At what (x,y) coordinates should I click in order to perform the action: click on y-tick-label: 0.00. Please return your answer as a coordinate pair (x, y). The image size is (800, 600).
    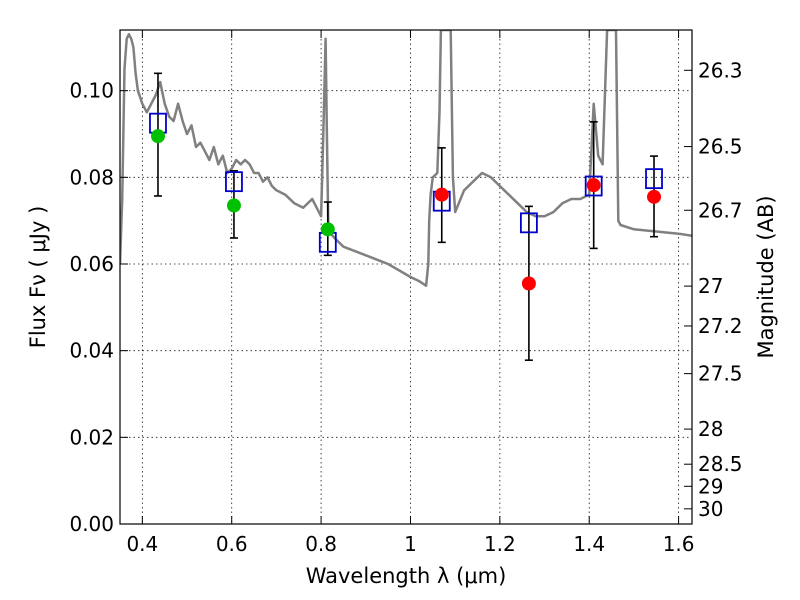
    Looking at the image, I should click on (91, 524).